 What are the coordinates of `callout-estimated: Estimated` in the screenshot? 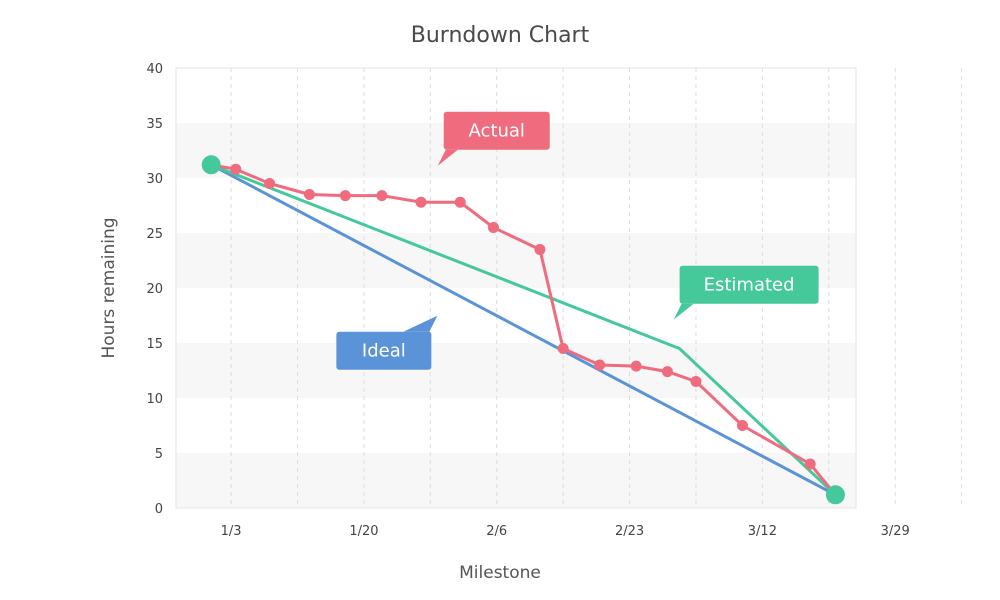 It's located at (746, 292).